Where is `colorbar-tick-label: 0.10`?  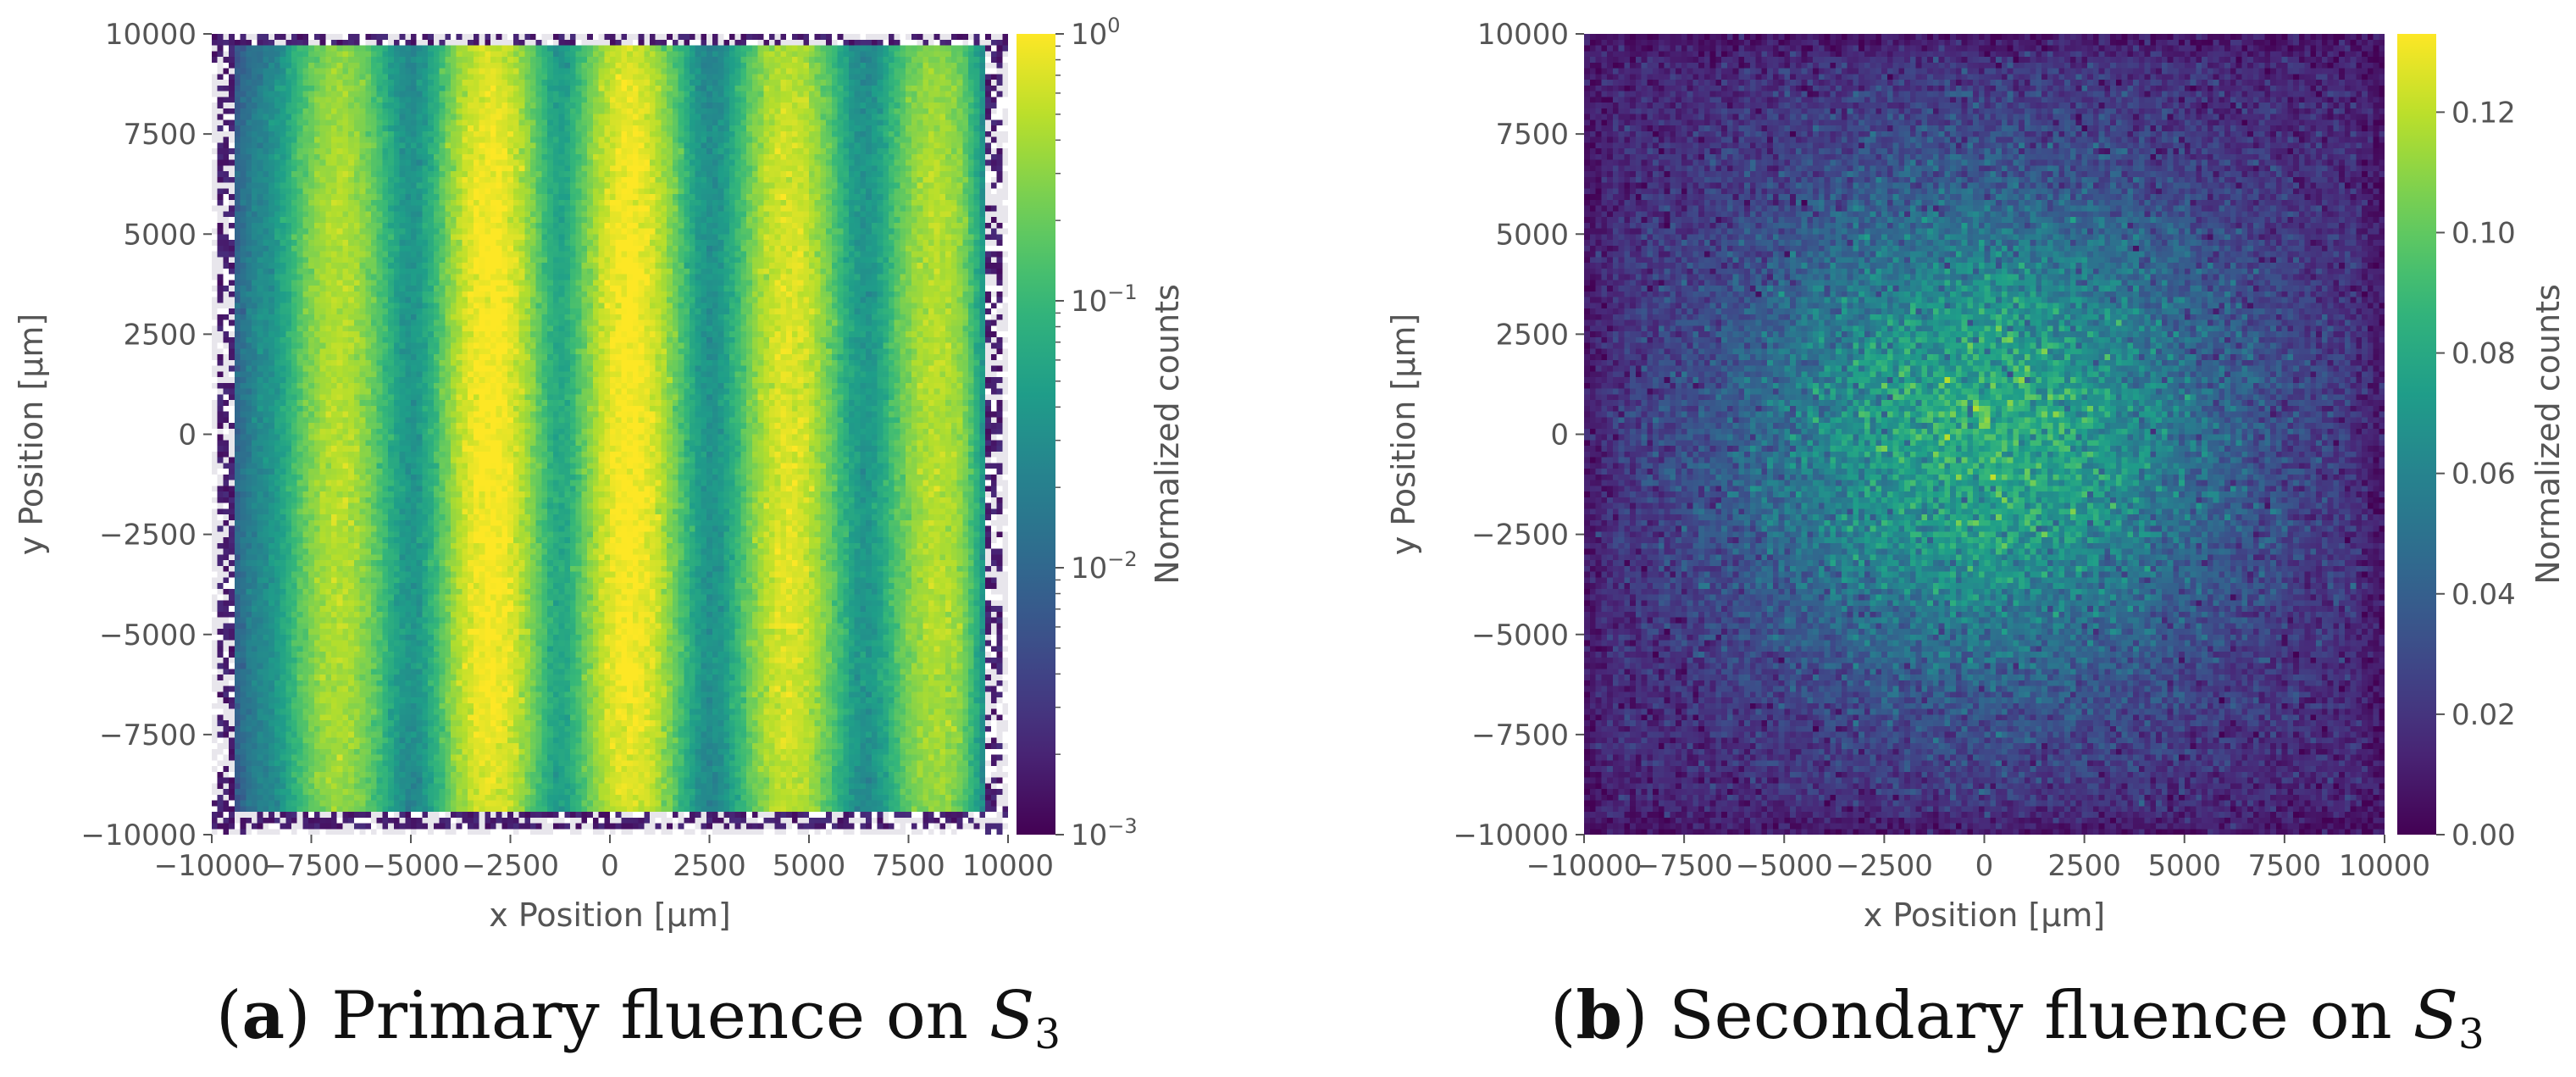 colorbar-tick-label: 0.10 is located at coordinates (2483, 233).